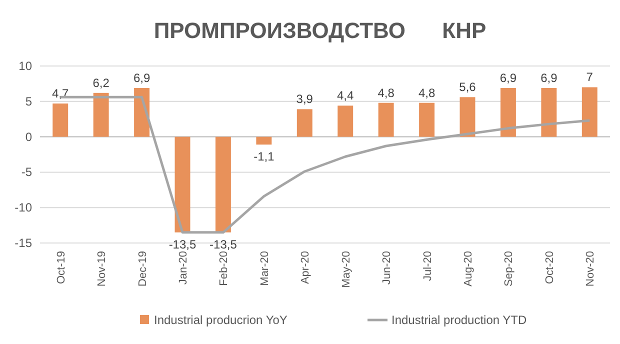 The image size is (620, 344). What do you see at coordinates (23, 243) in the screenshot?
I see `y-tick-label: -15` at bounding box center [23, 243].